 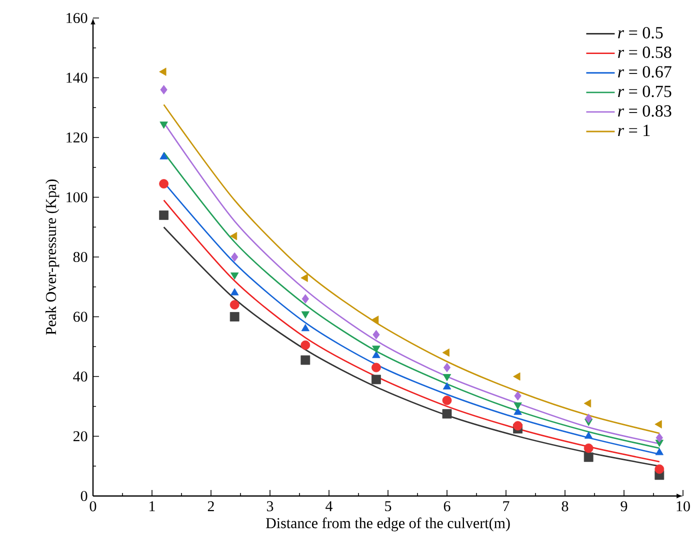 What do you see at coordinates (80, 436) in the screenshot?
I see `y-tick-label: 20` at bounding box center [80, 436].